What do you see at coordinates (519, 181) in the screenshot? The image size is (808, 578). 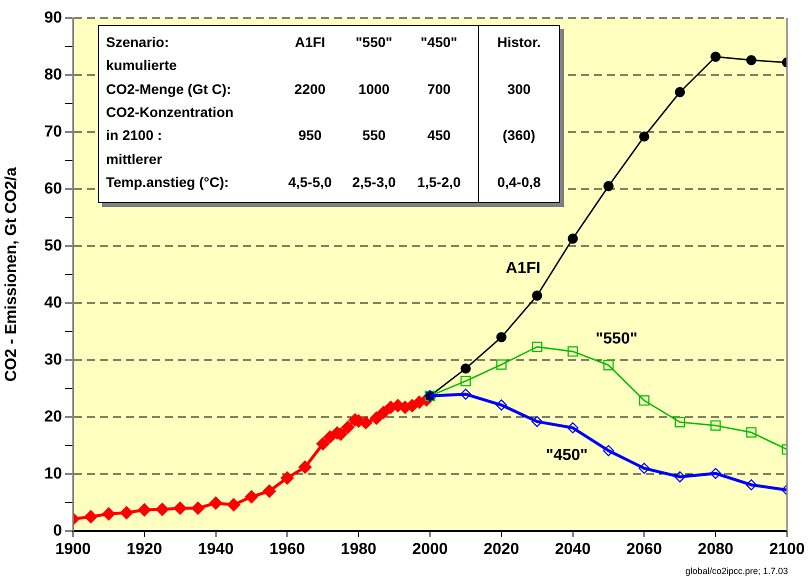 I see `annotation: 0,4-0,8` at bounding box center [519, 181].